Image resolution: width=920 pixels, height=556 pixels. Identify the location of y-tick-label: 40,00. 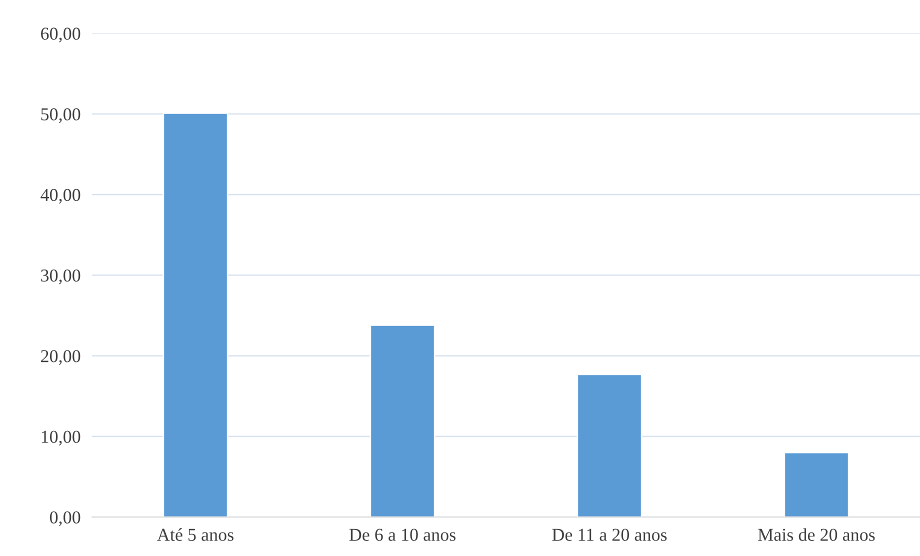
(60, 196).